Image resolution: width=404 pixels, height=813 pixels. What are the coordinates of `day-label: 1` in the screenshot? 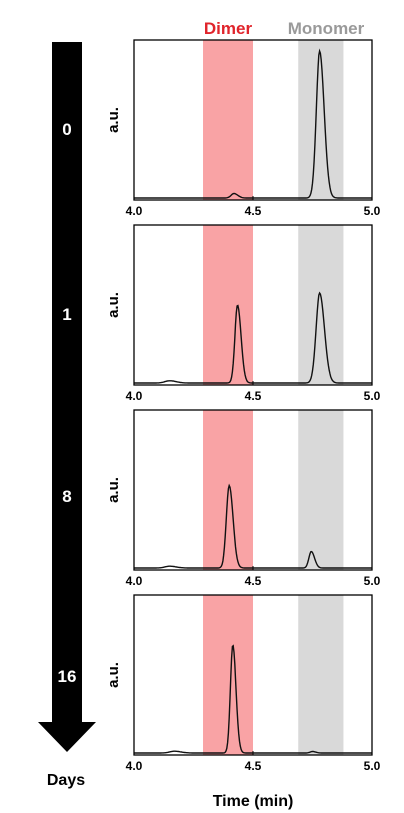 It's located at (66, 314).